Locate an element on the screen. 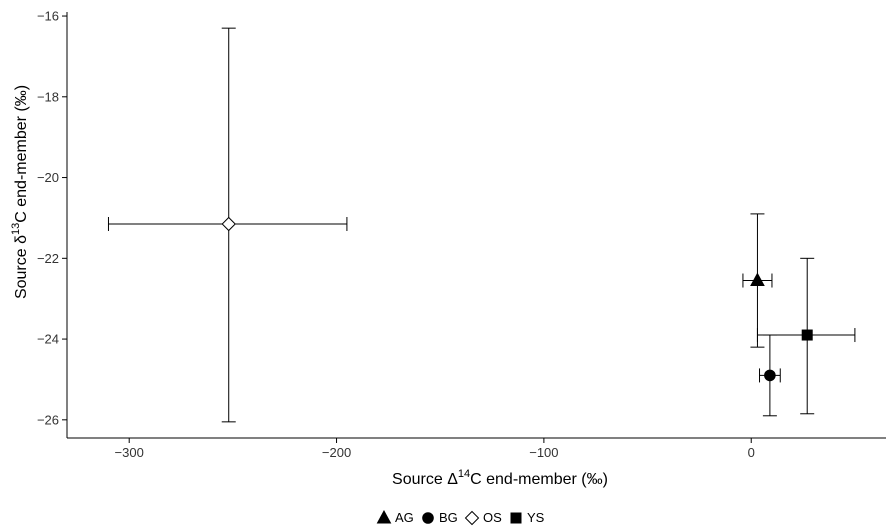 The image size is (886, 530). point-ag is located at coordinates (757, 279).